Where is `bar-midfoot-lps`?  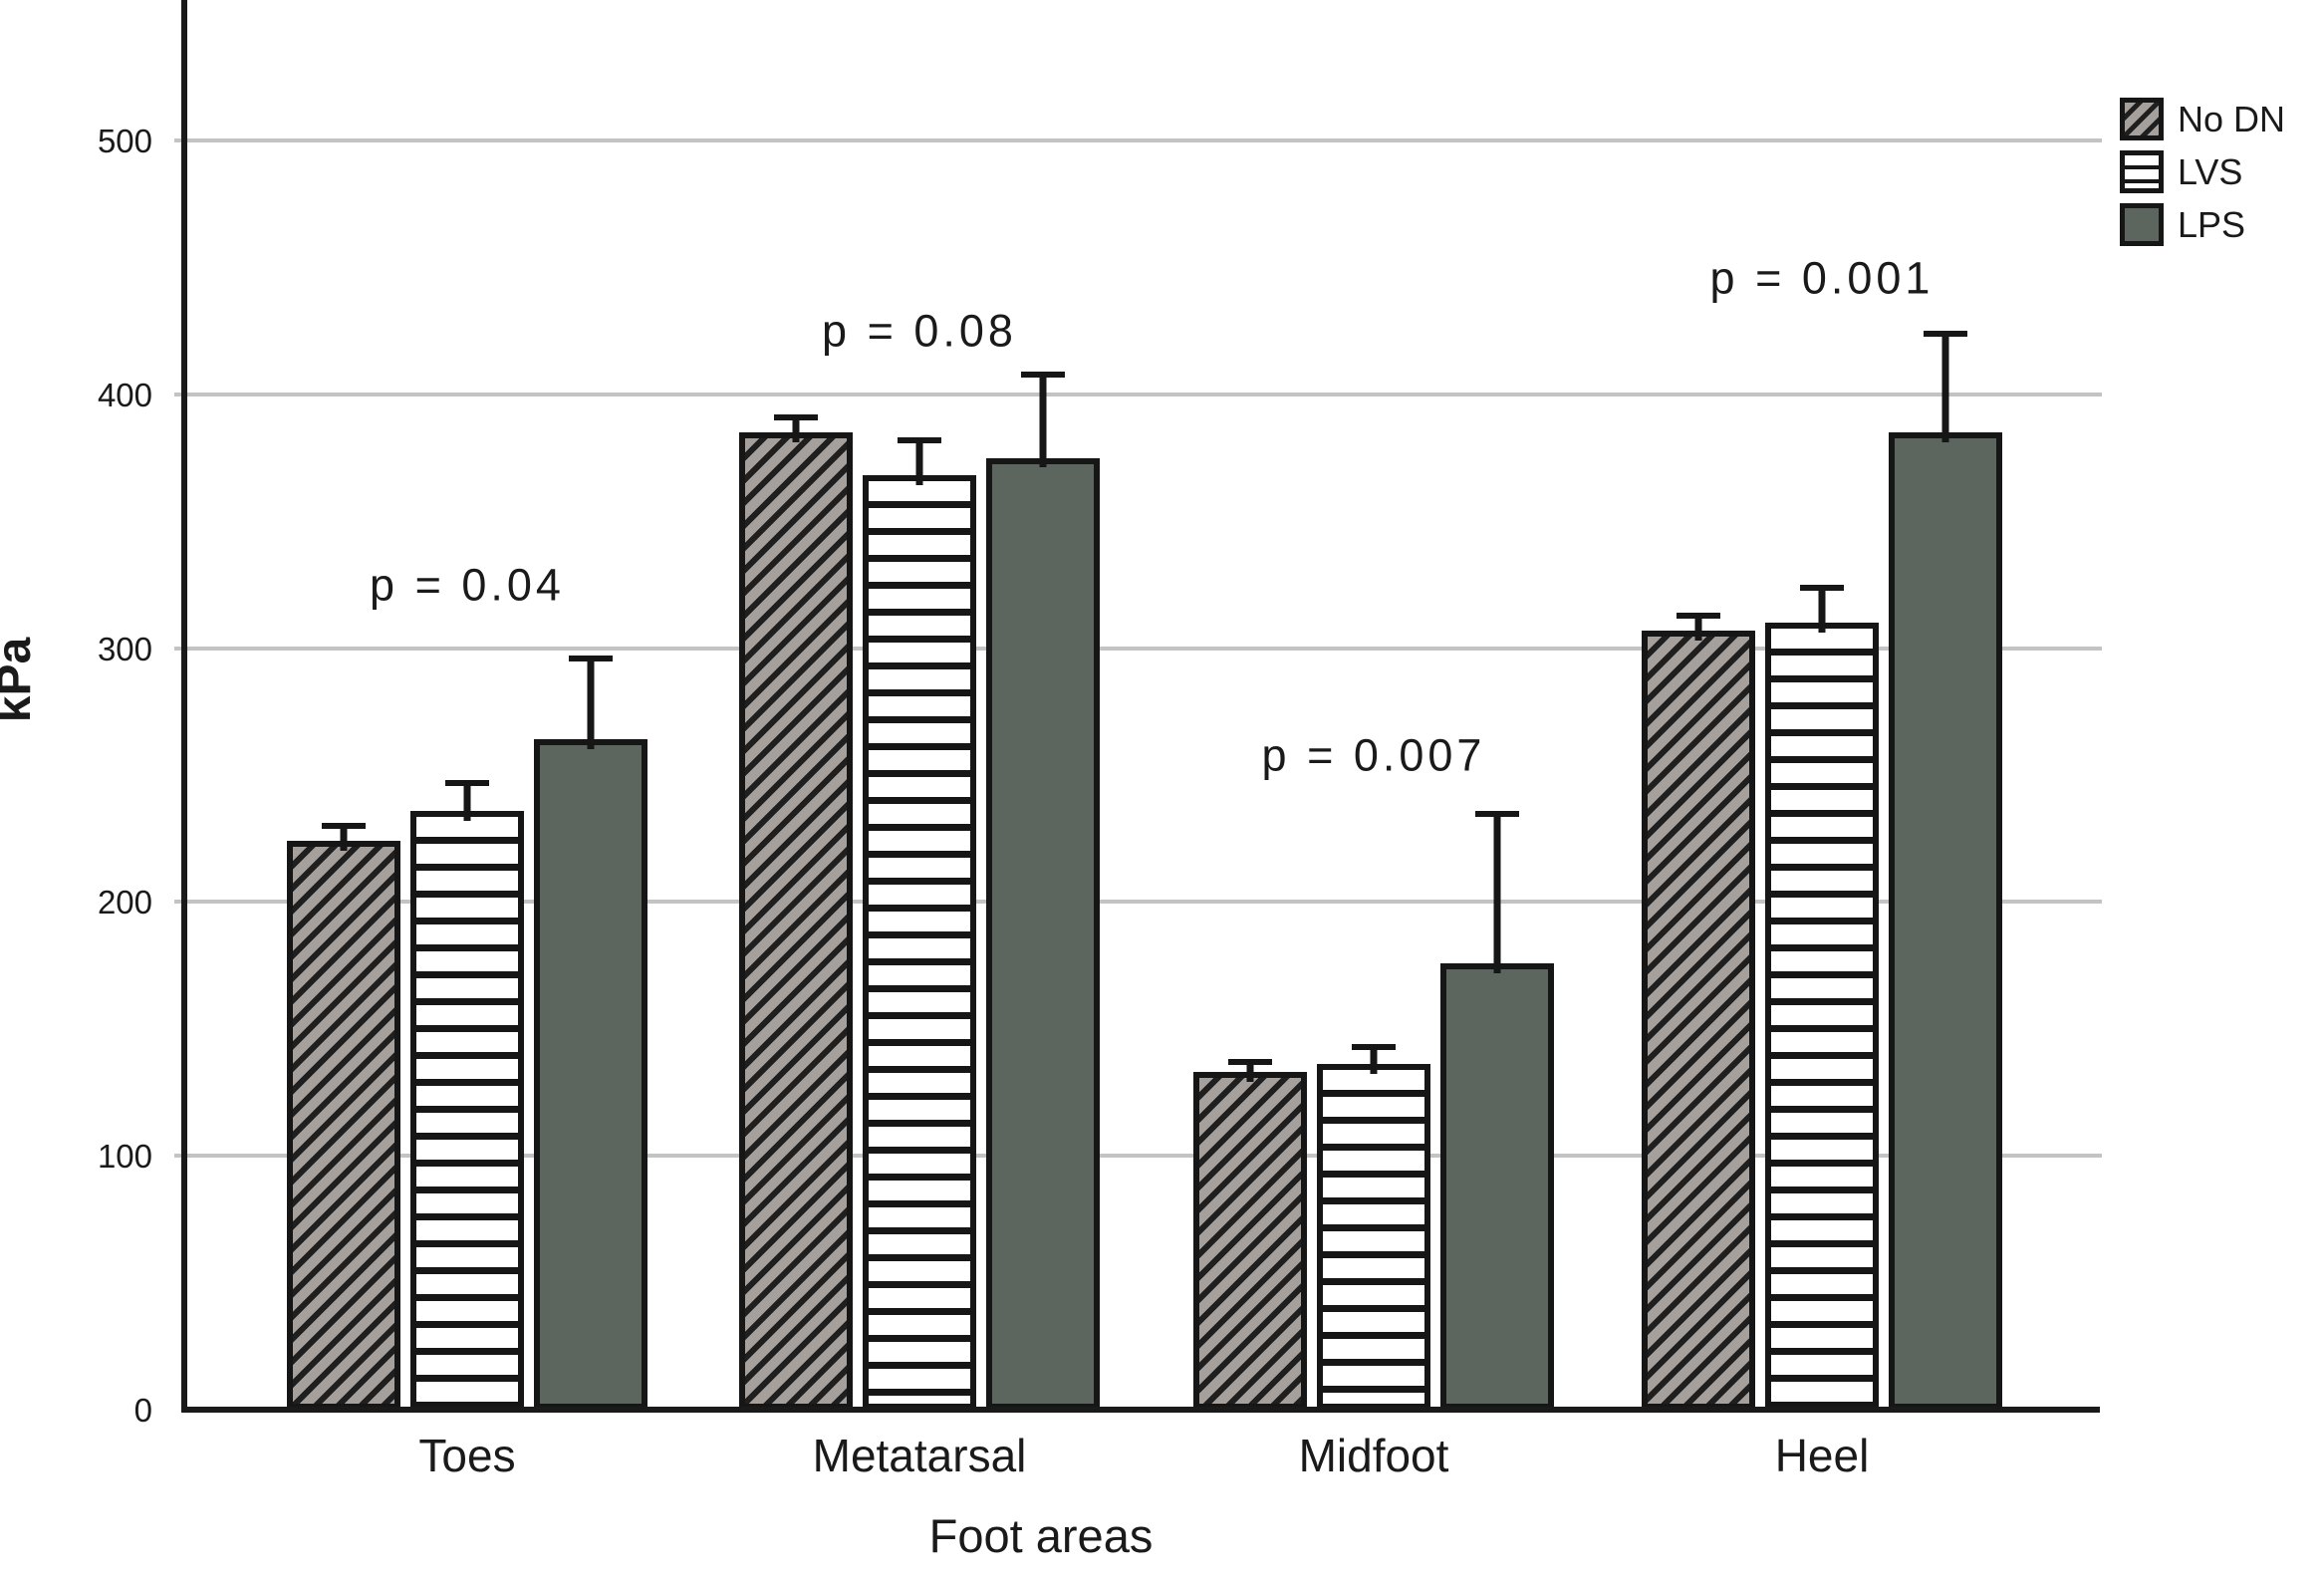
bar-midfoot-lps is located at coordinates (1497, 1186).